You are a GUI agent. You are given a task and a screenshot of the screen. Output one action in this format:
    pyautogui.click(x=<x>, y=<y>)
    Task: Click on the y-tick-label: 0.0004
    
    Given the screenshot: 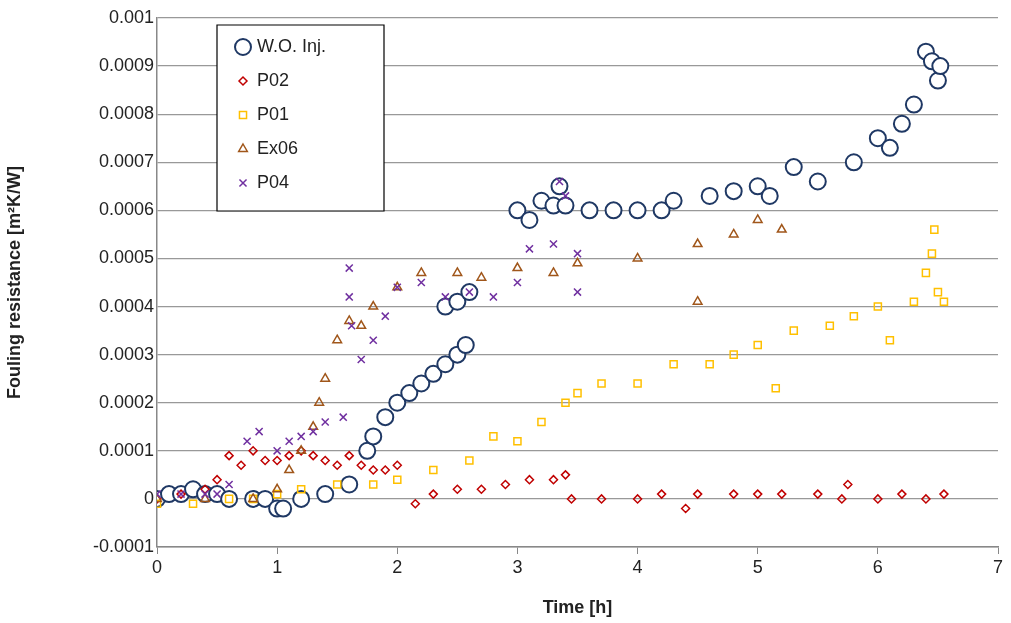 What is the action you would take?
    pyautogui.click(x=126, y=305)
    